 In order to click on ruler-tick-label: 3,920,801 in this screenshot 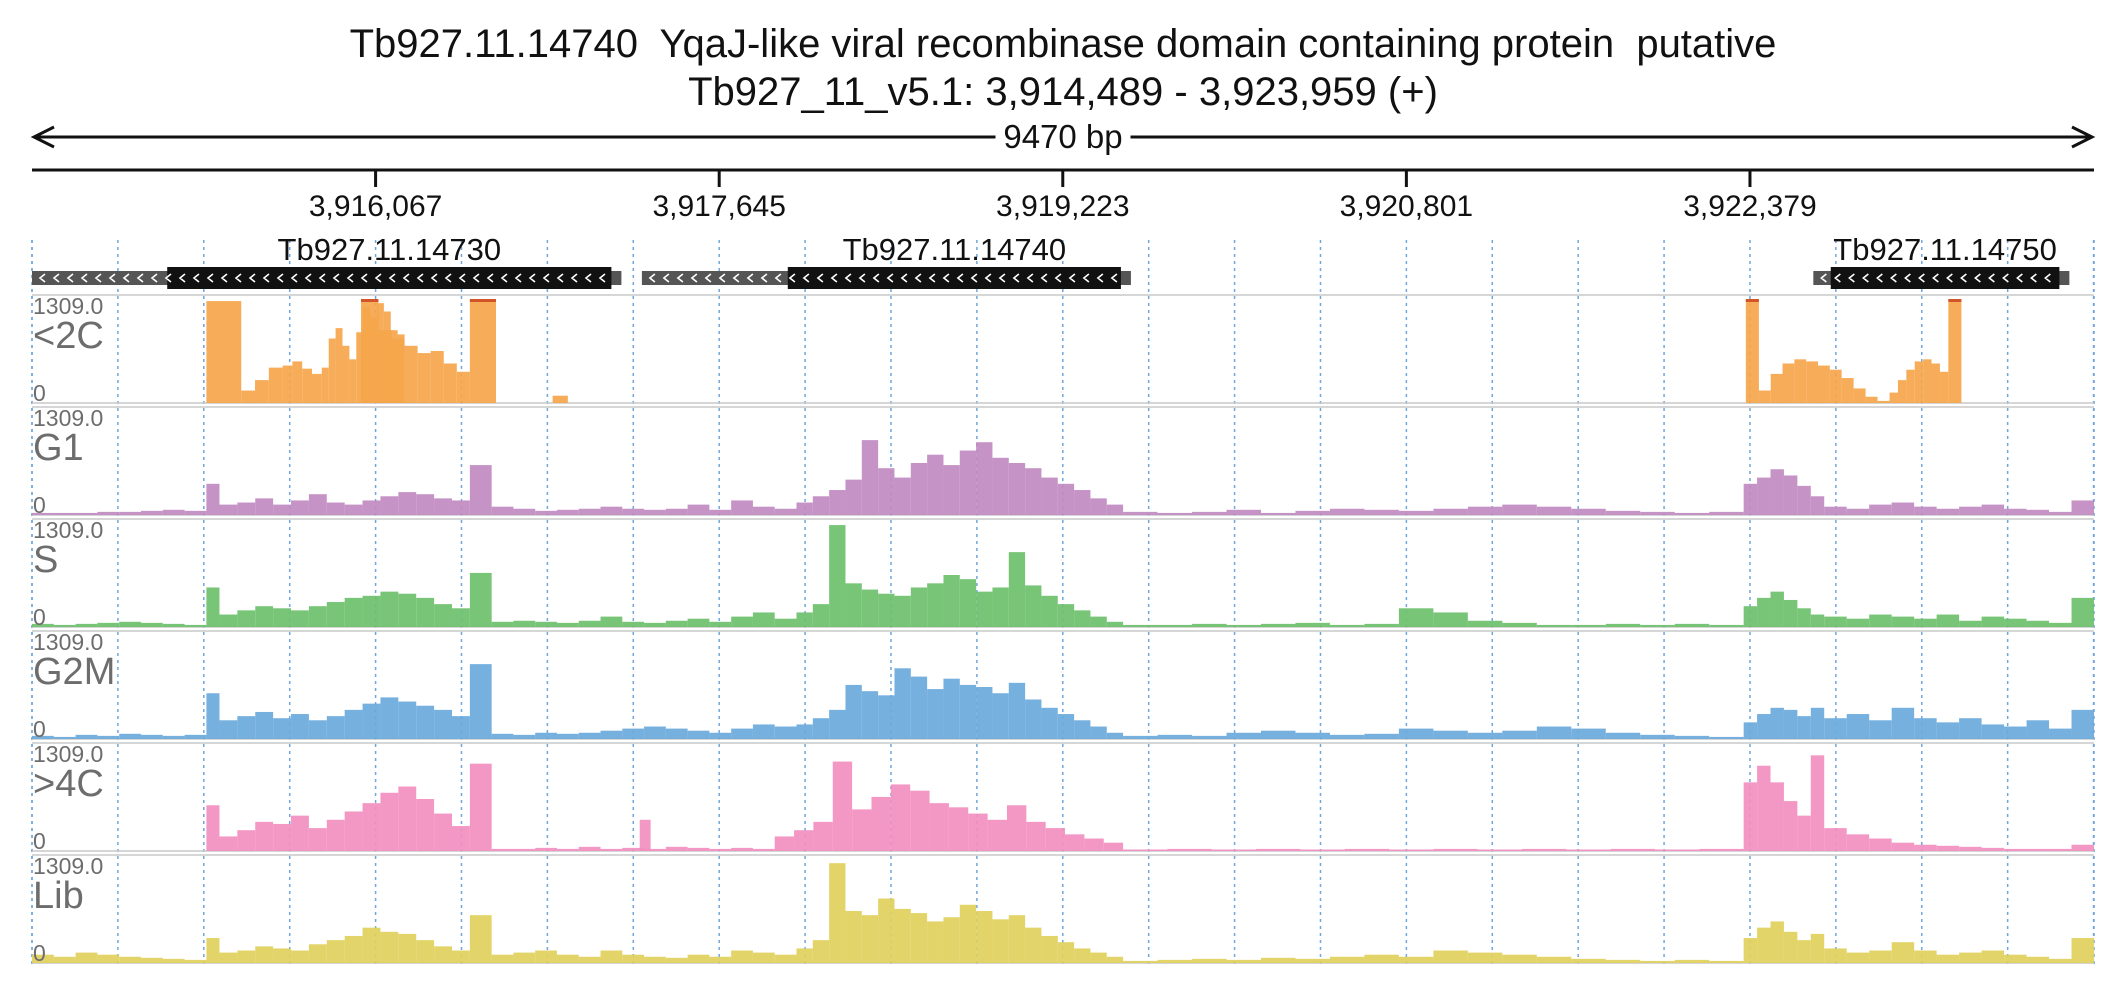, I will do `click(1406, 206)`.